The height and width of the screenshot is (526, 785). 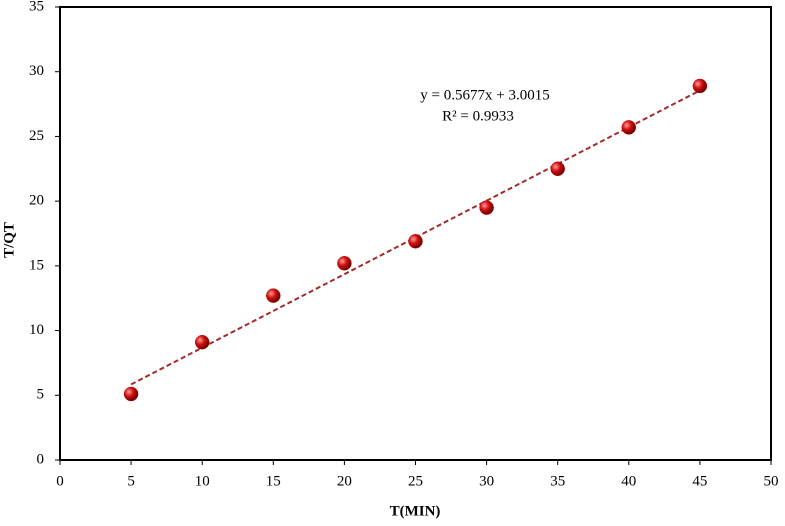 What do you see at coordinates (36, 7) in the screenshot?
I see `y-tick-label: 35` at bounding box center [36, 7].